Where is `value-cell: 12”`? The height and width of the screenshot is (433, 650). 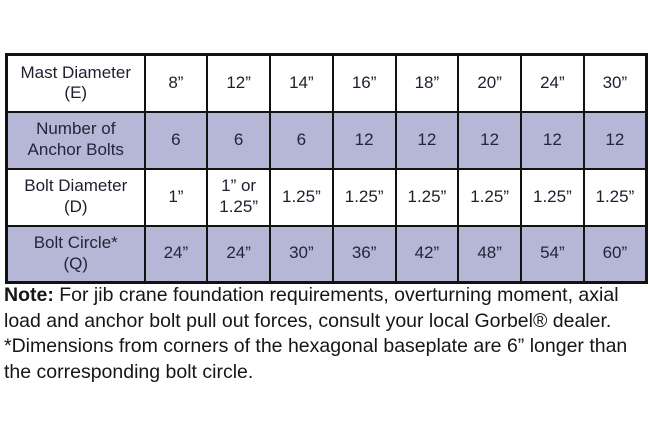 value-cell: 12” is located at coordinates (238, 83).